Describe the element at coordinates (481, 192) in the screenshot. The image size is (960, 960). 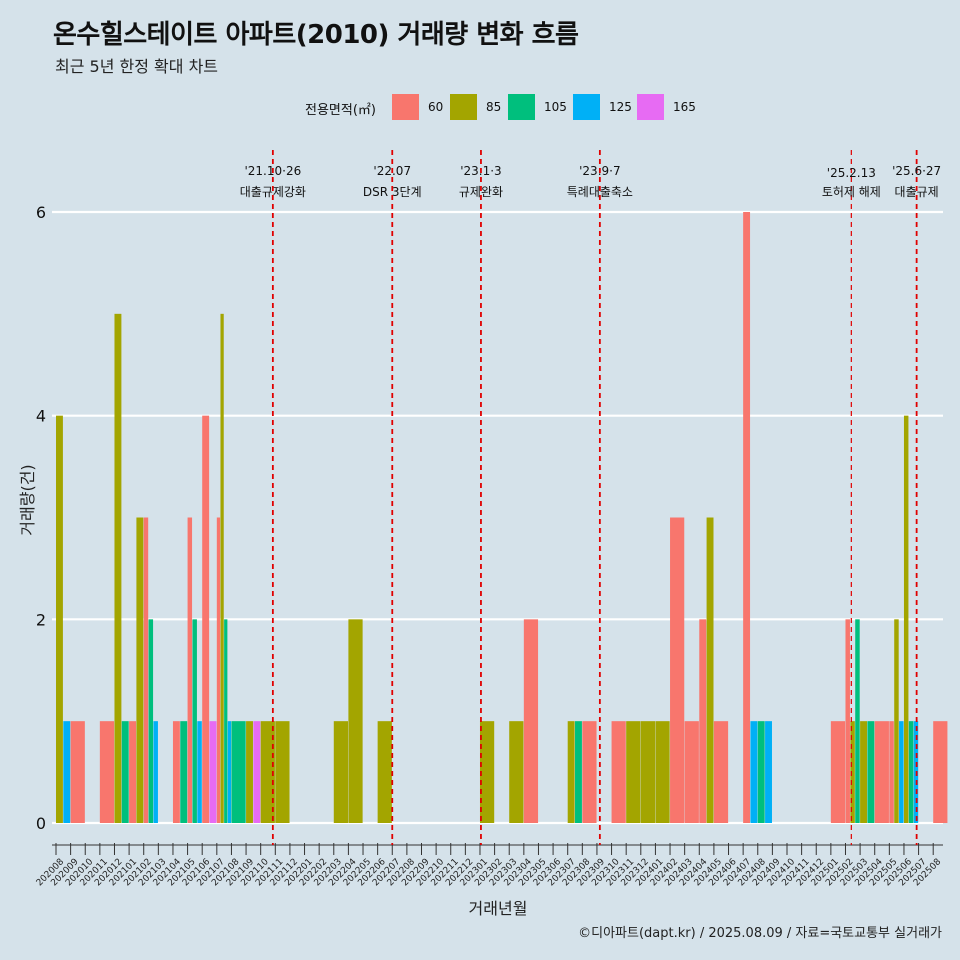
I see `event-label-2: 규제완화` at that location.